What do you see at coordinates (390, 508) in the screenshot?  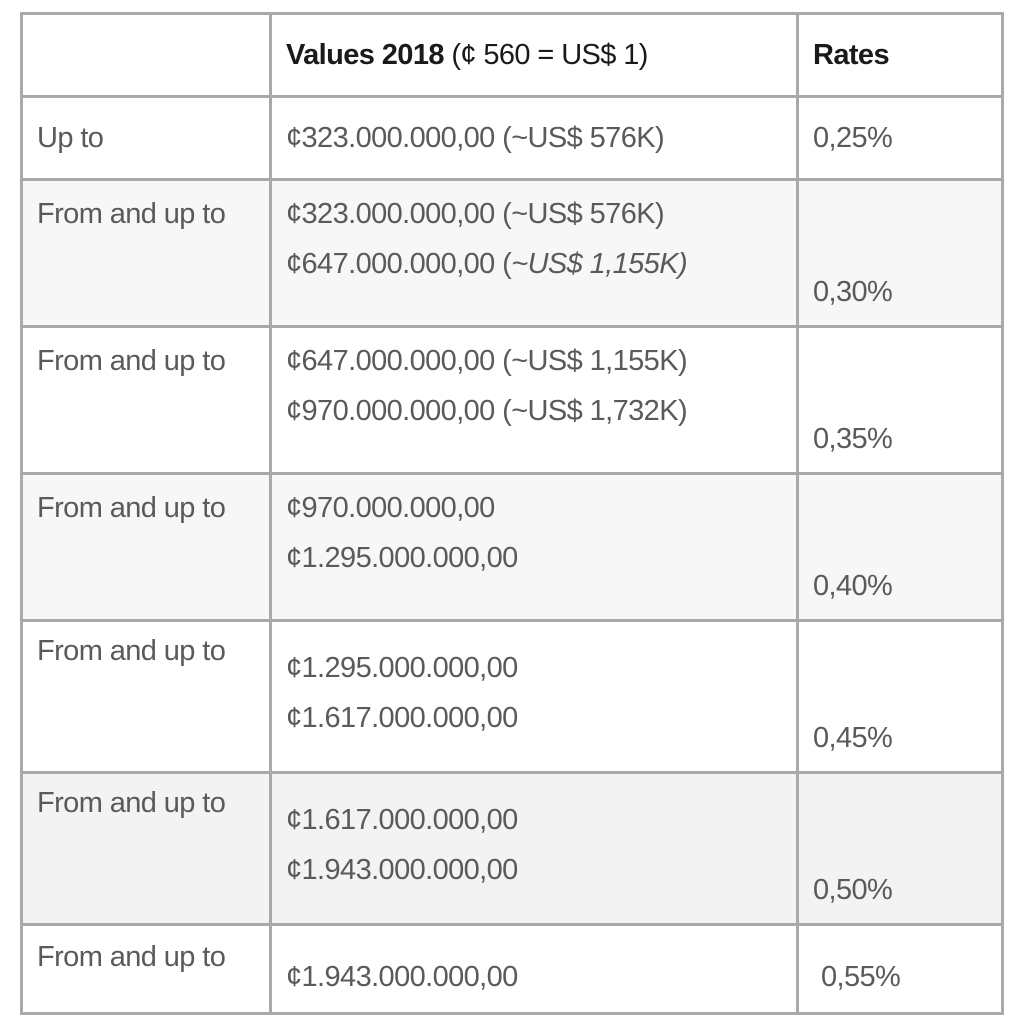 I see `row-value-from: ¢970.000.000,00` at bounding box center [390, 508].